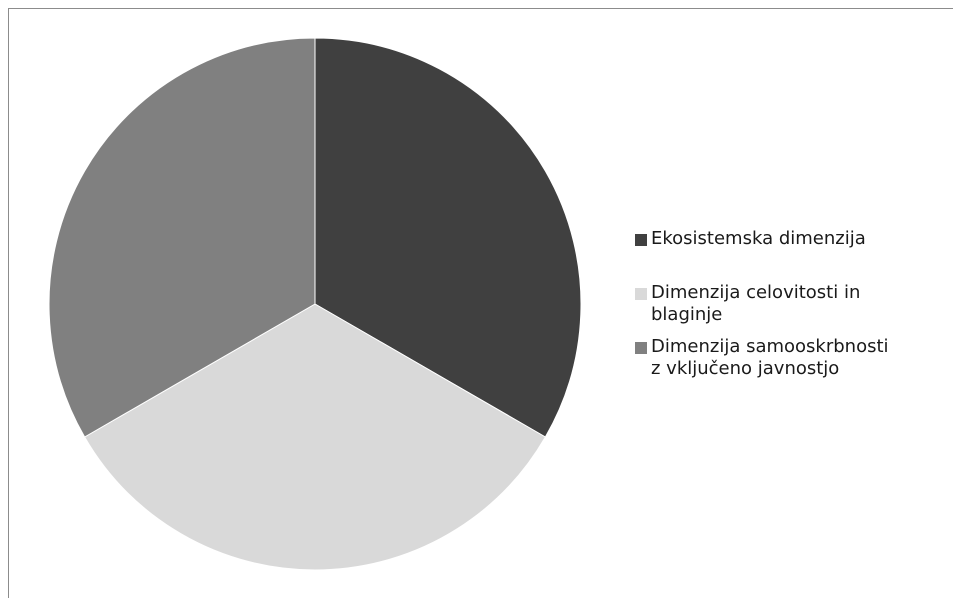 This screenshot has width=955, height=598. Describe the element at coordinates (641, 240) in the screenshot. I see `legend-swatch-ekosistemska` at that location.